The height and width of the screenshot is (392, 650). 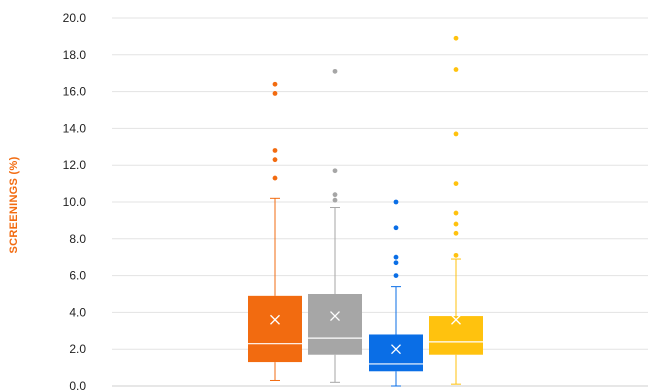 What do you see at coordinates (75, 92) in the screenshot?
I see `y-tick-label: 16.0` at bounding box center [75, 92].